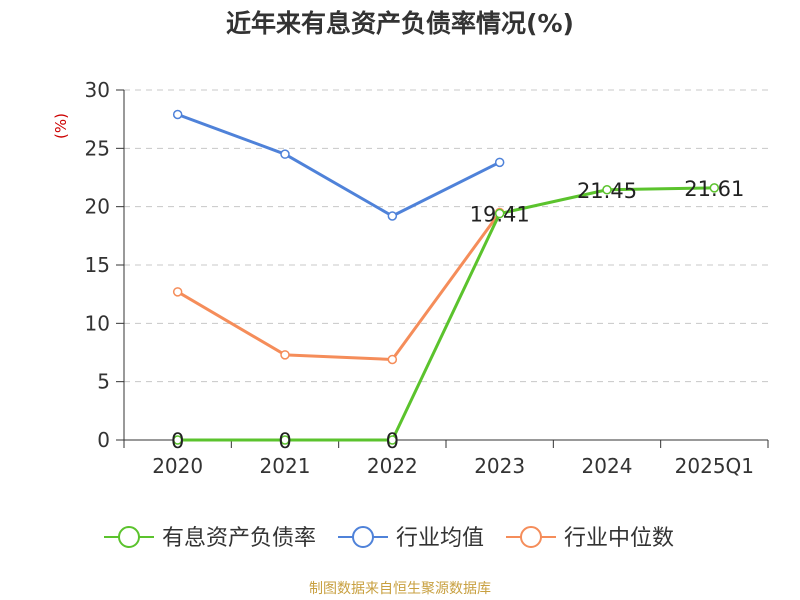  I want to click on y-tick-label: 5, so click(103, 382).